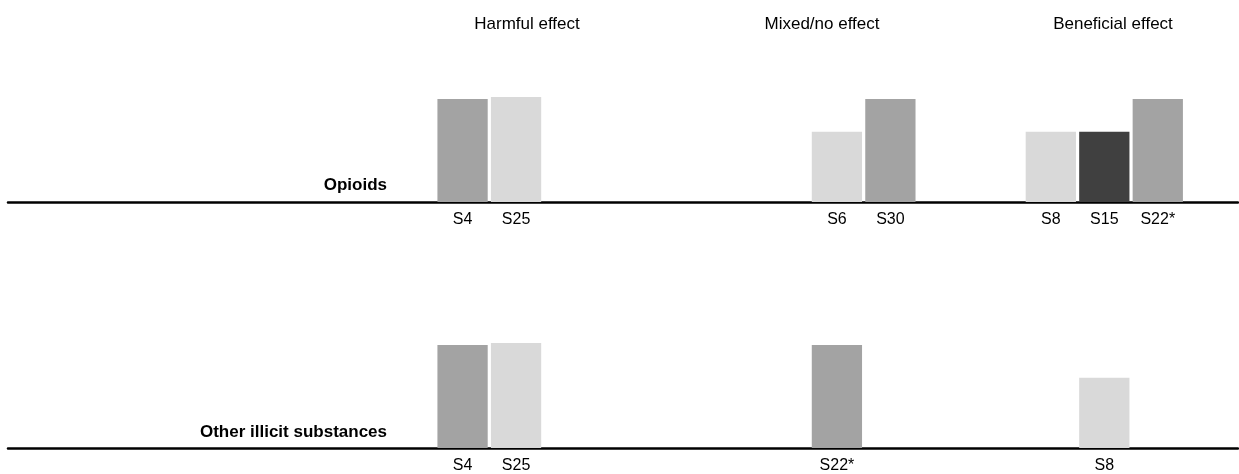 The height and width of the screenshot is (474, 1239). What do you see at coordinates (355, 184) in the screenshot?
I see `y-axis-title: Opioids` at bounding box center [355, 184].